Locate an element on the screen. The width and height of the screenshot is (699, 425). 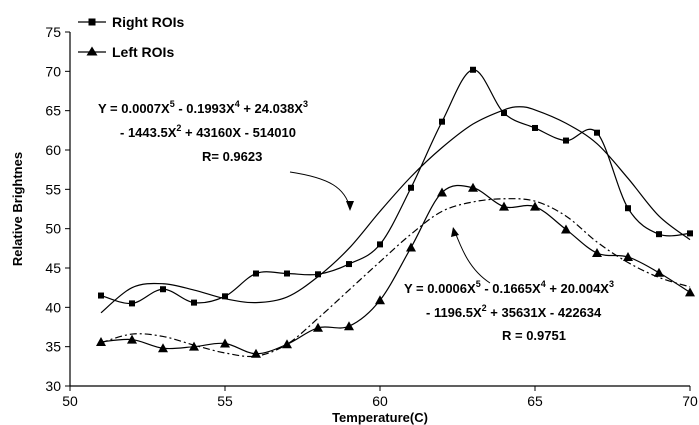
x-tick-label-3: 65 is located at coordinates (535, 401).